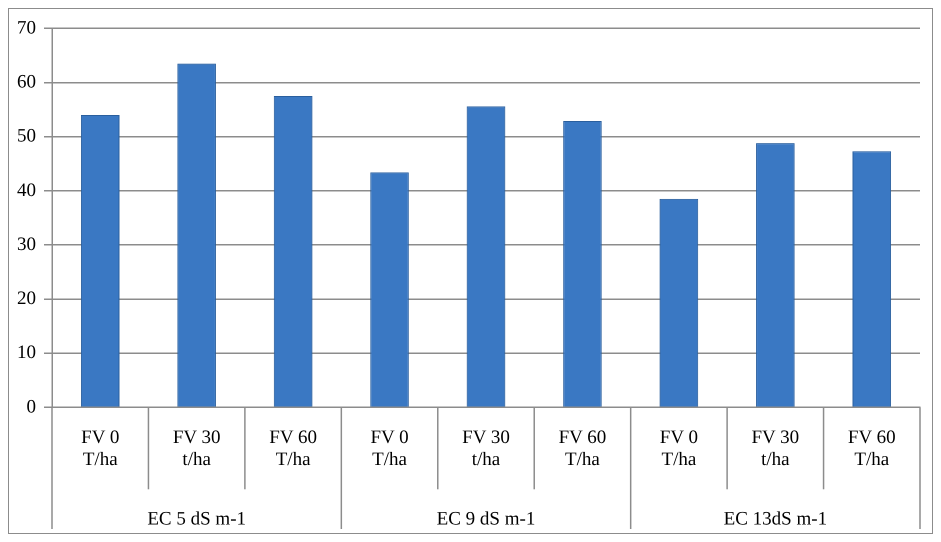  I want to click on y-tick-label: 20, so click(26, 299).